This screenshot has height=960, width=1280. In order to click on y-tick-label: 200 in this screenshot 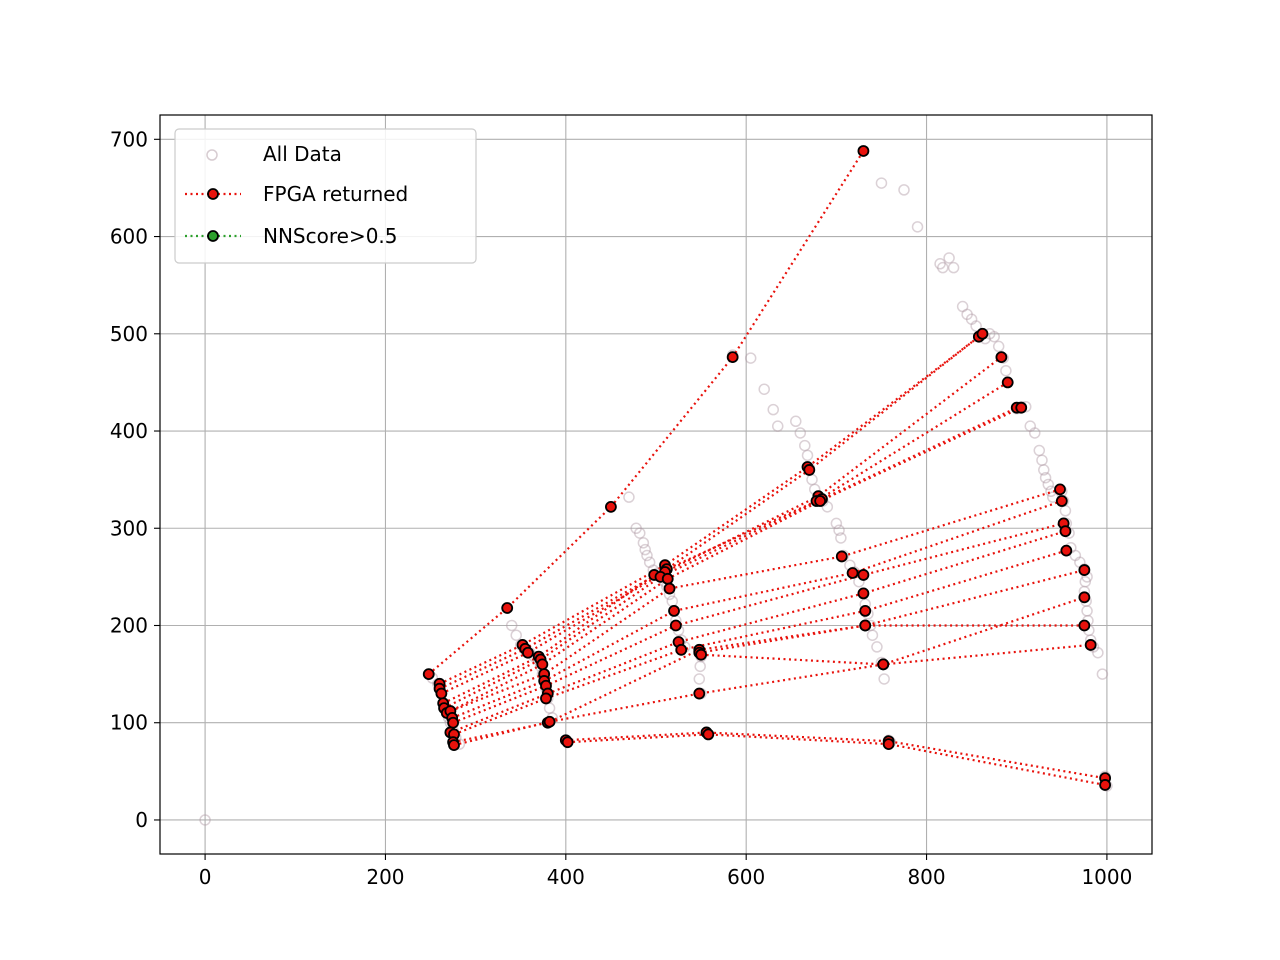, I will do `click(129, 625)`.